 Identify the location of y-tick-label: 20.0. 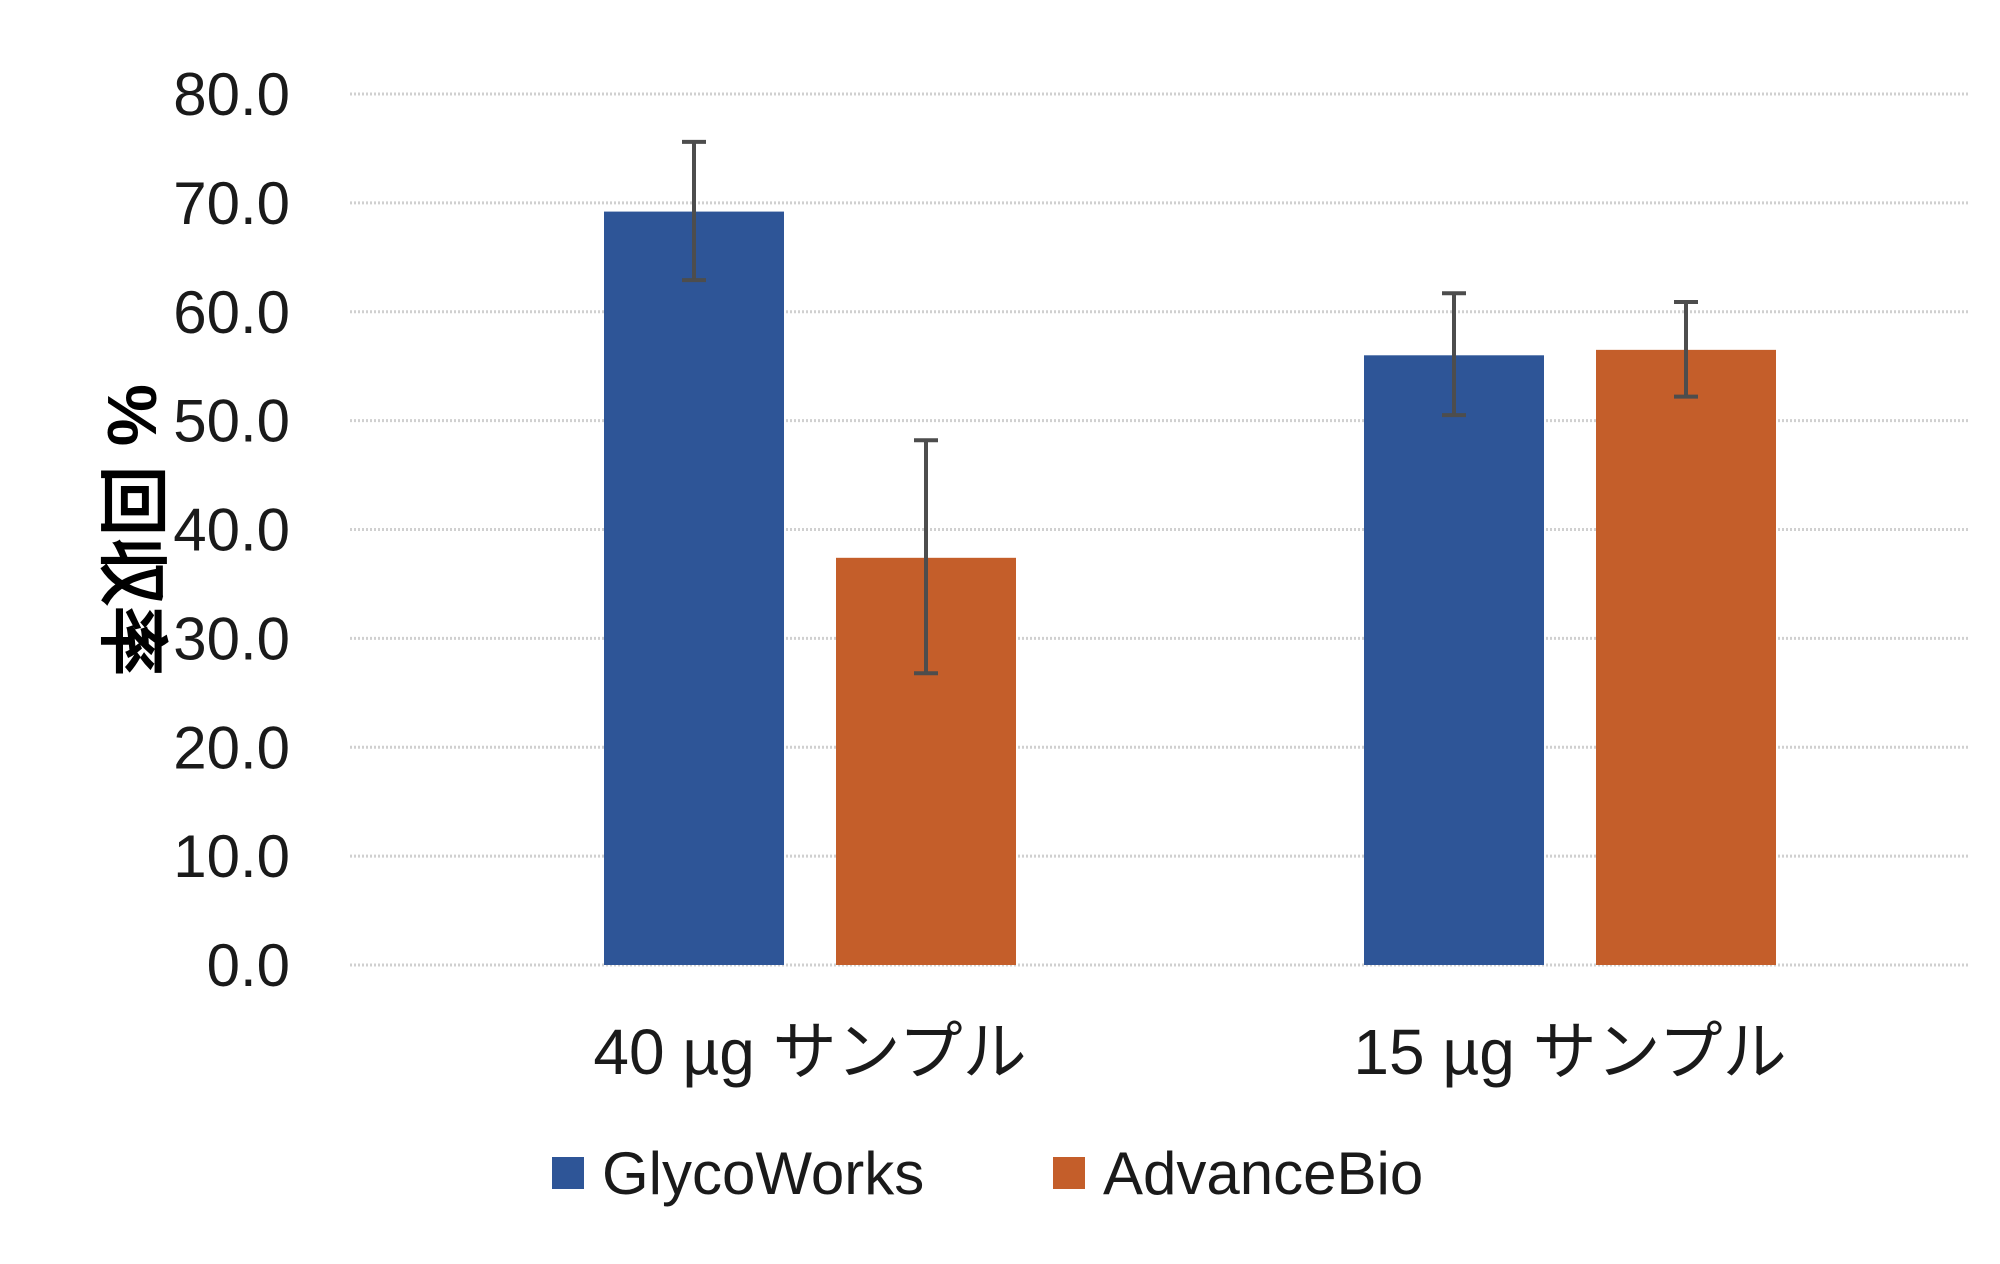
(231, 747).